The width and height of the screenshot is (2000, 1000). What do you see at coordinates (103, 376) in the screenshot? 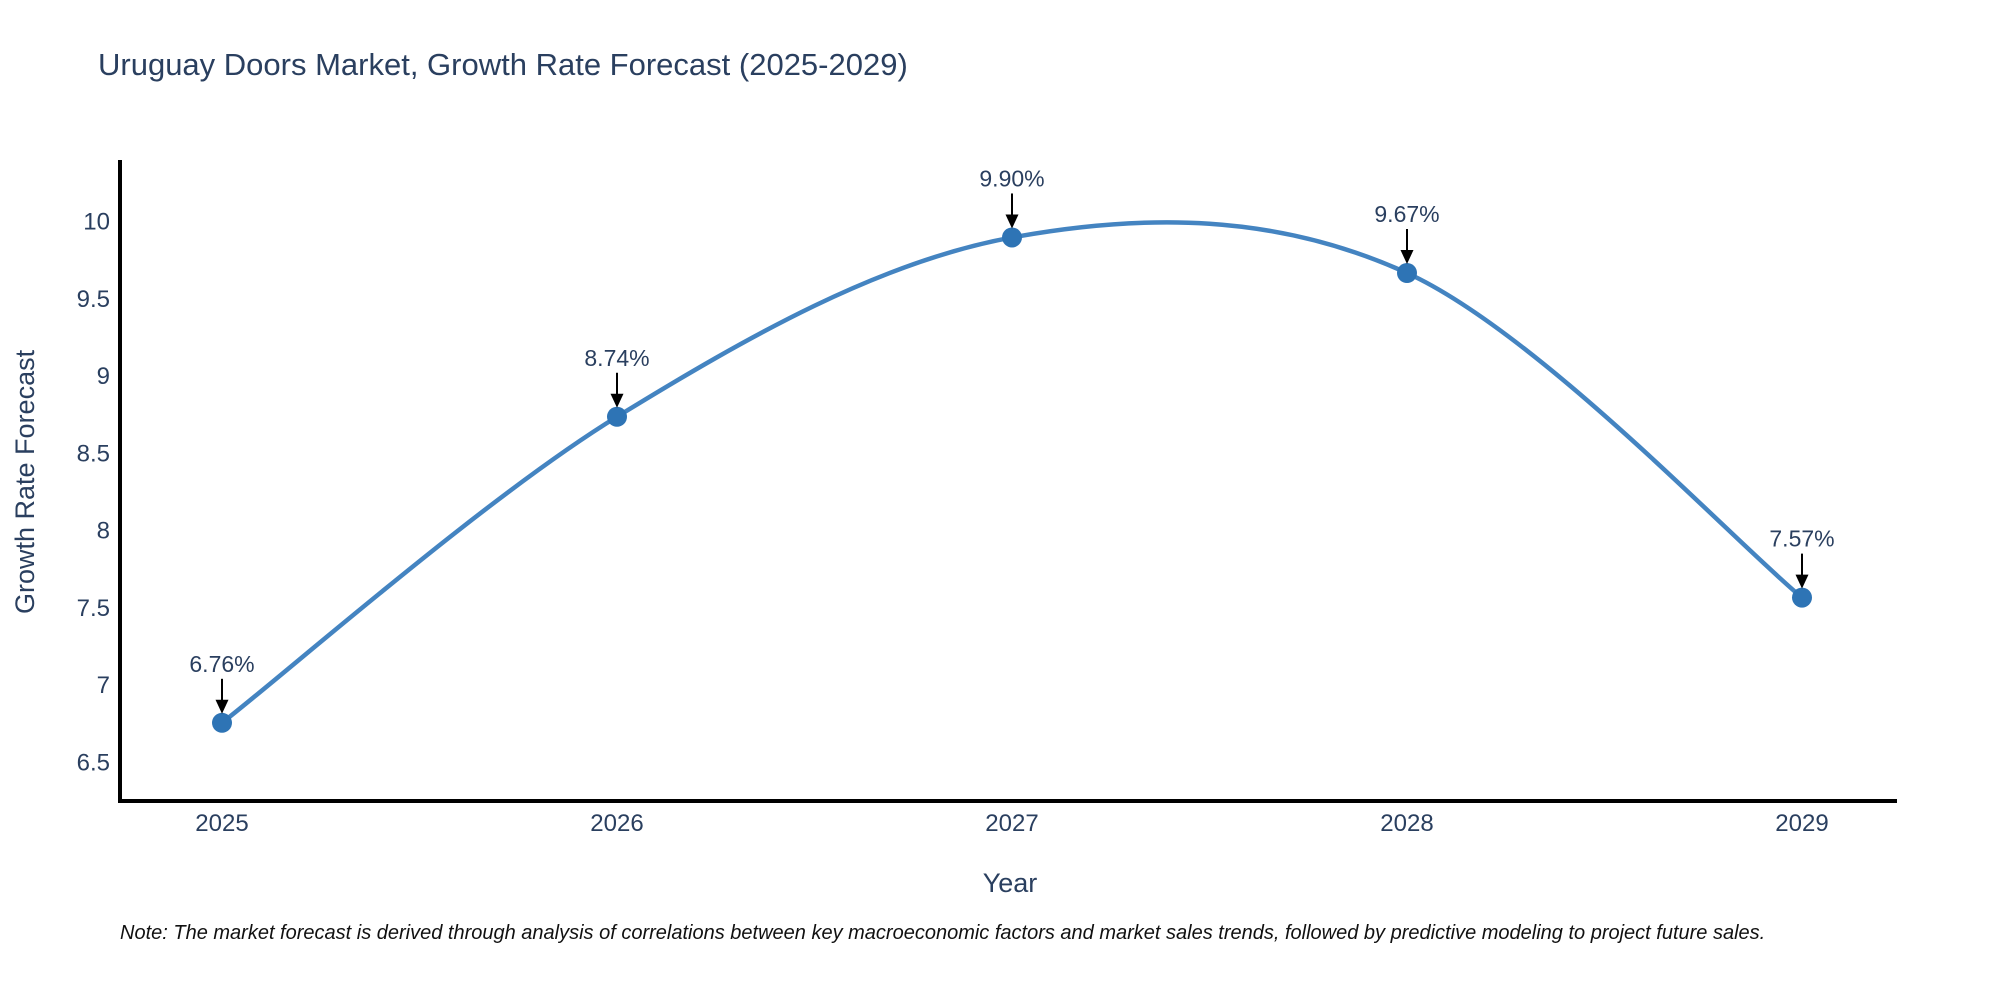
I see `y-tick-label: 9` at bounding box center [103, 376].